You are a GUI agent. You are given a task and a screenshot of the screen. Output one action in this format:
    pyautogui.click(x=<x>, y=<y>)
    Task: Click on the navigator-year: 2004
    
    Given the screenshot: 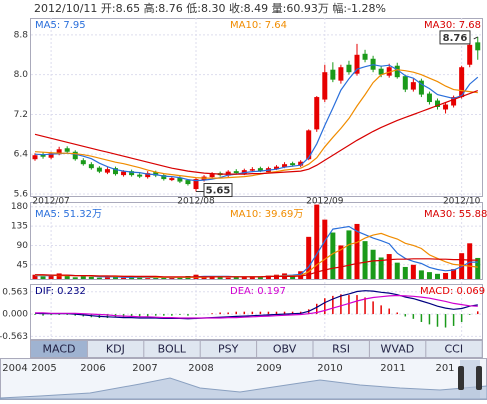 What is the action you would take?
    pyautogui.click(x=14, y=368)
    